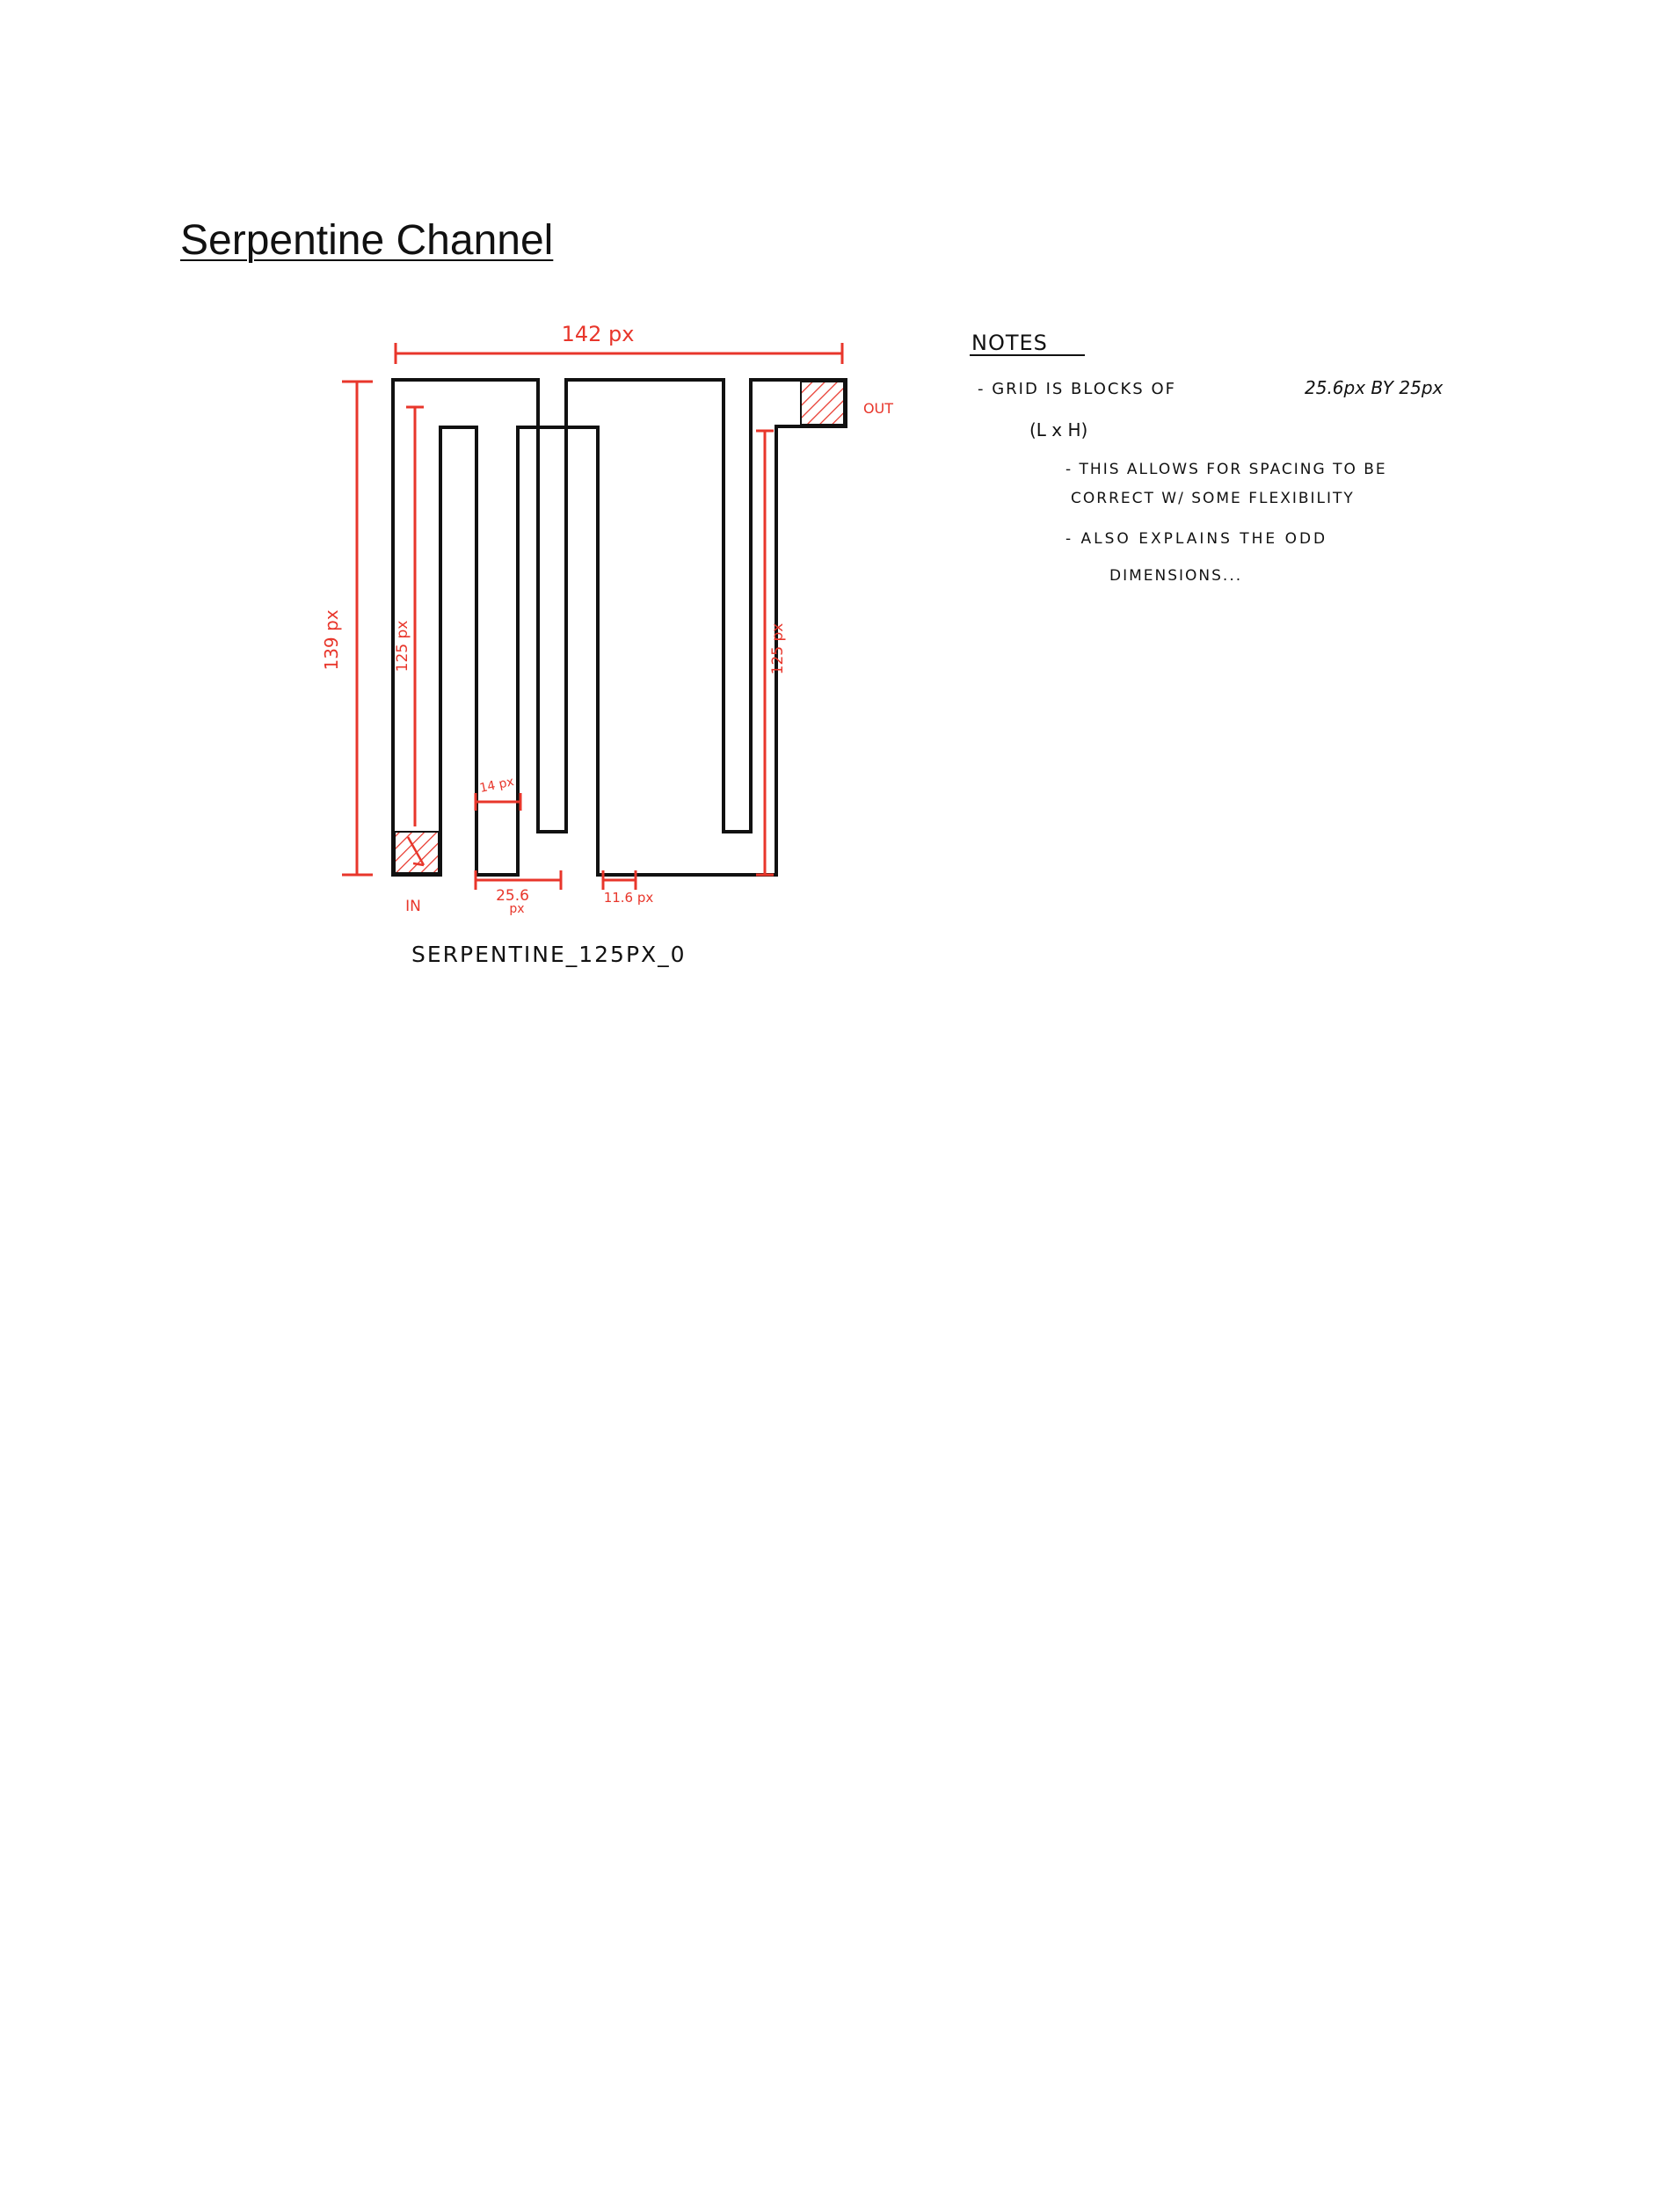 Image resolution: width=1680 pixels, height=2198 pixels. I want to click on page-title: Serpentine Channel, so click(367, 240).